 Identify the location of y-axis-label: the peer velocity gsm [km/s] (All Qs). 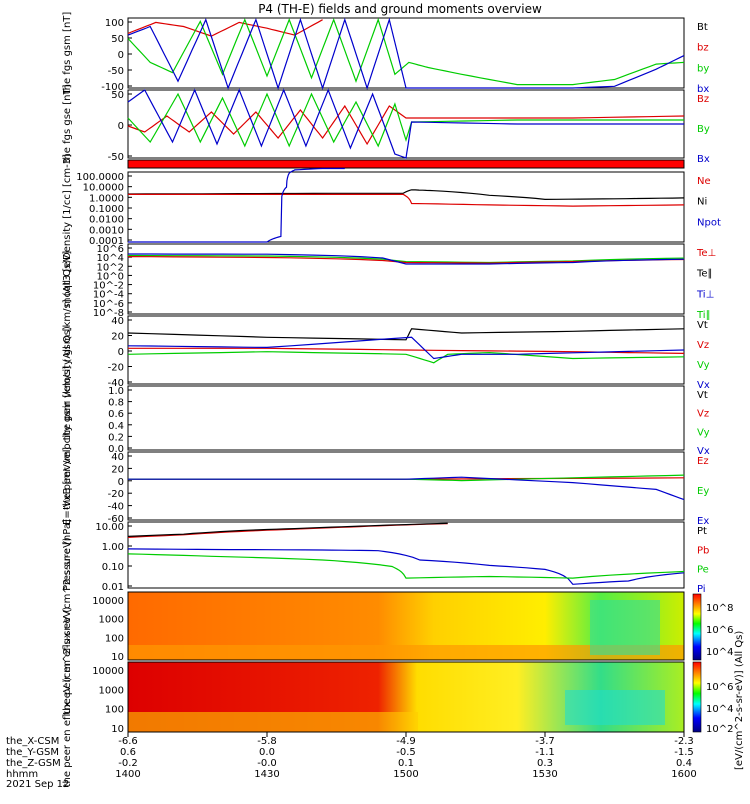
(67, 418).